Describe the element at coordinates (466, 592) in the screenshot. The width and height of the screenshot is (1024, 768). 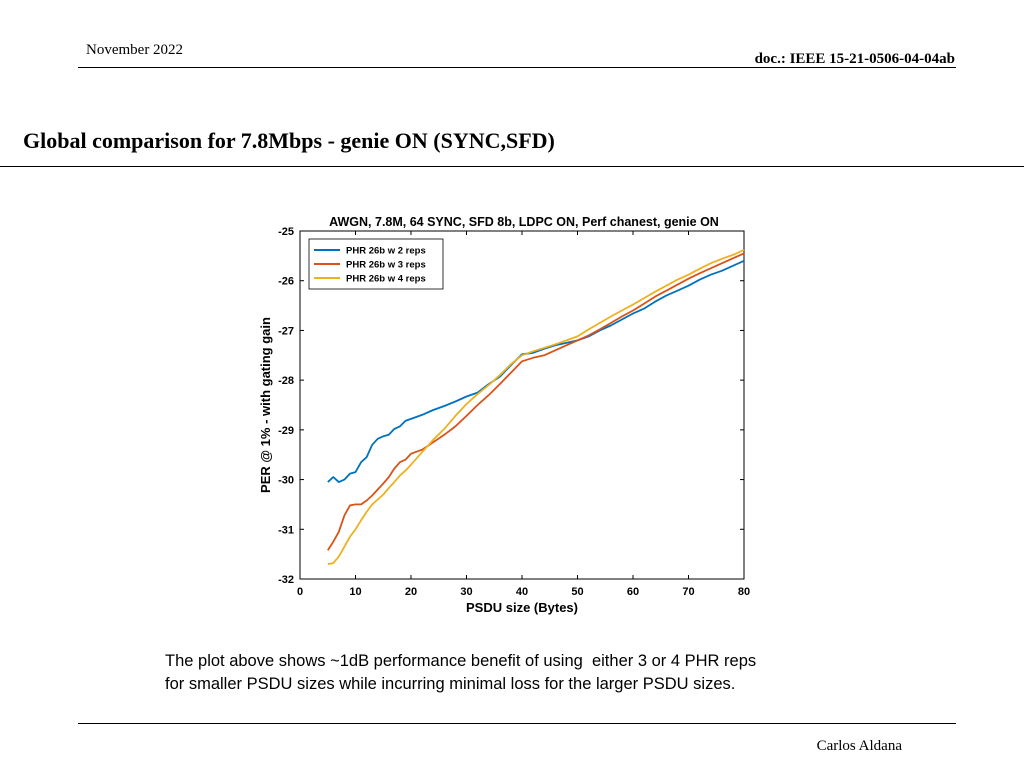
I see `x-tick-label: 30` at that location.